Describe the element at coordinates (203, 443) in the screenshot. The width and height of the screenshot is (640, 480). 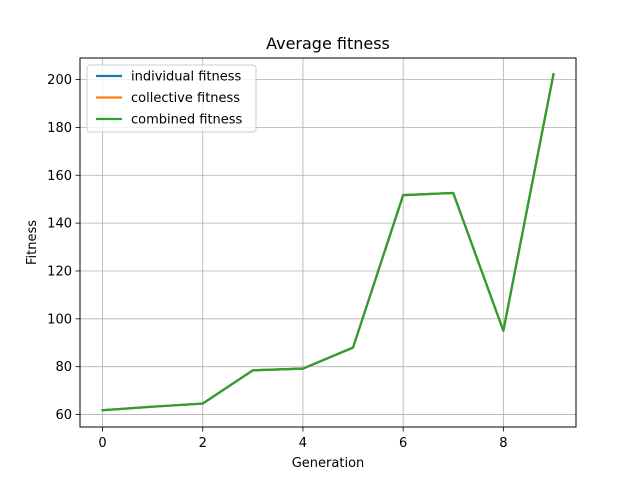
I see `x-tick-label: 2` at that location.